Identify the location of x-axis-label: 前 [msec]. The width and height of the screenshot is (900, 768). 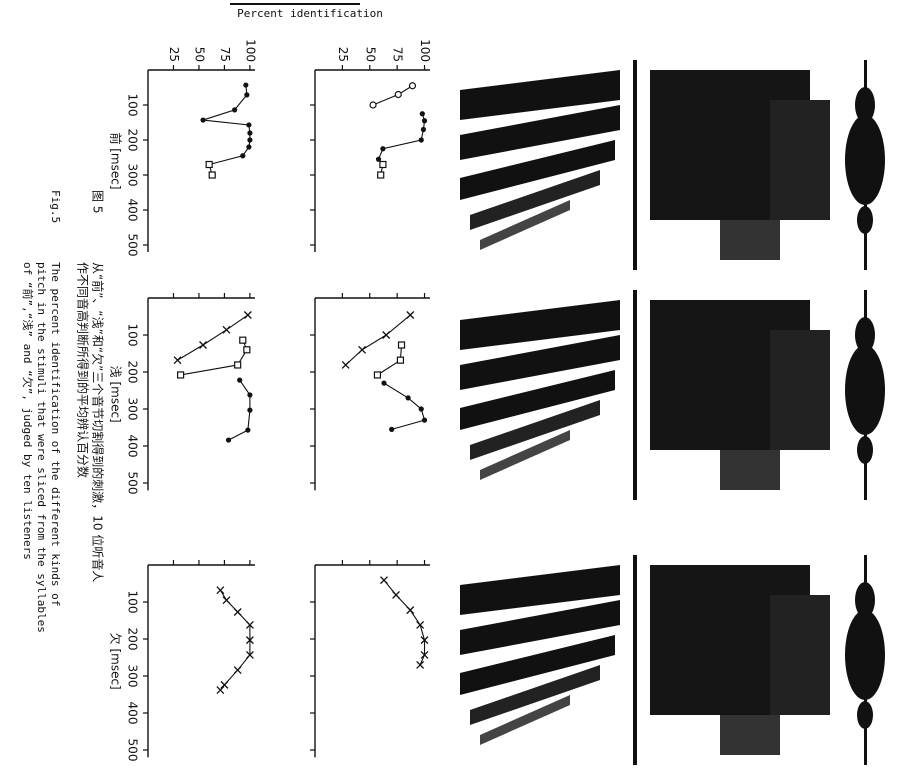
(116, 160).